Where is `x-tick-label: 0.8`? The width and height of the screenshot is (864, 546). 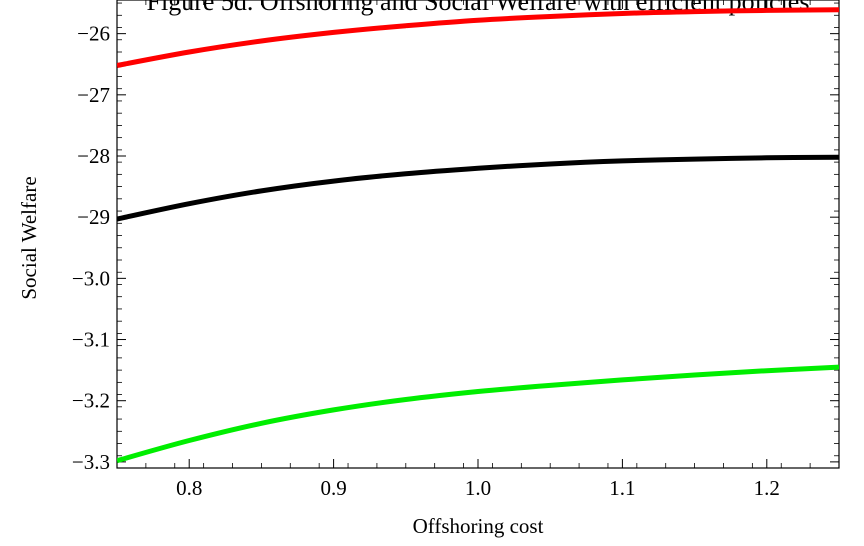
x-tick-label: 0.8 is located at coordinates (189, 488).